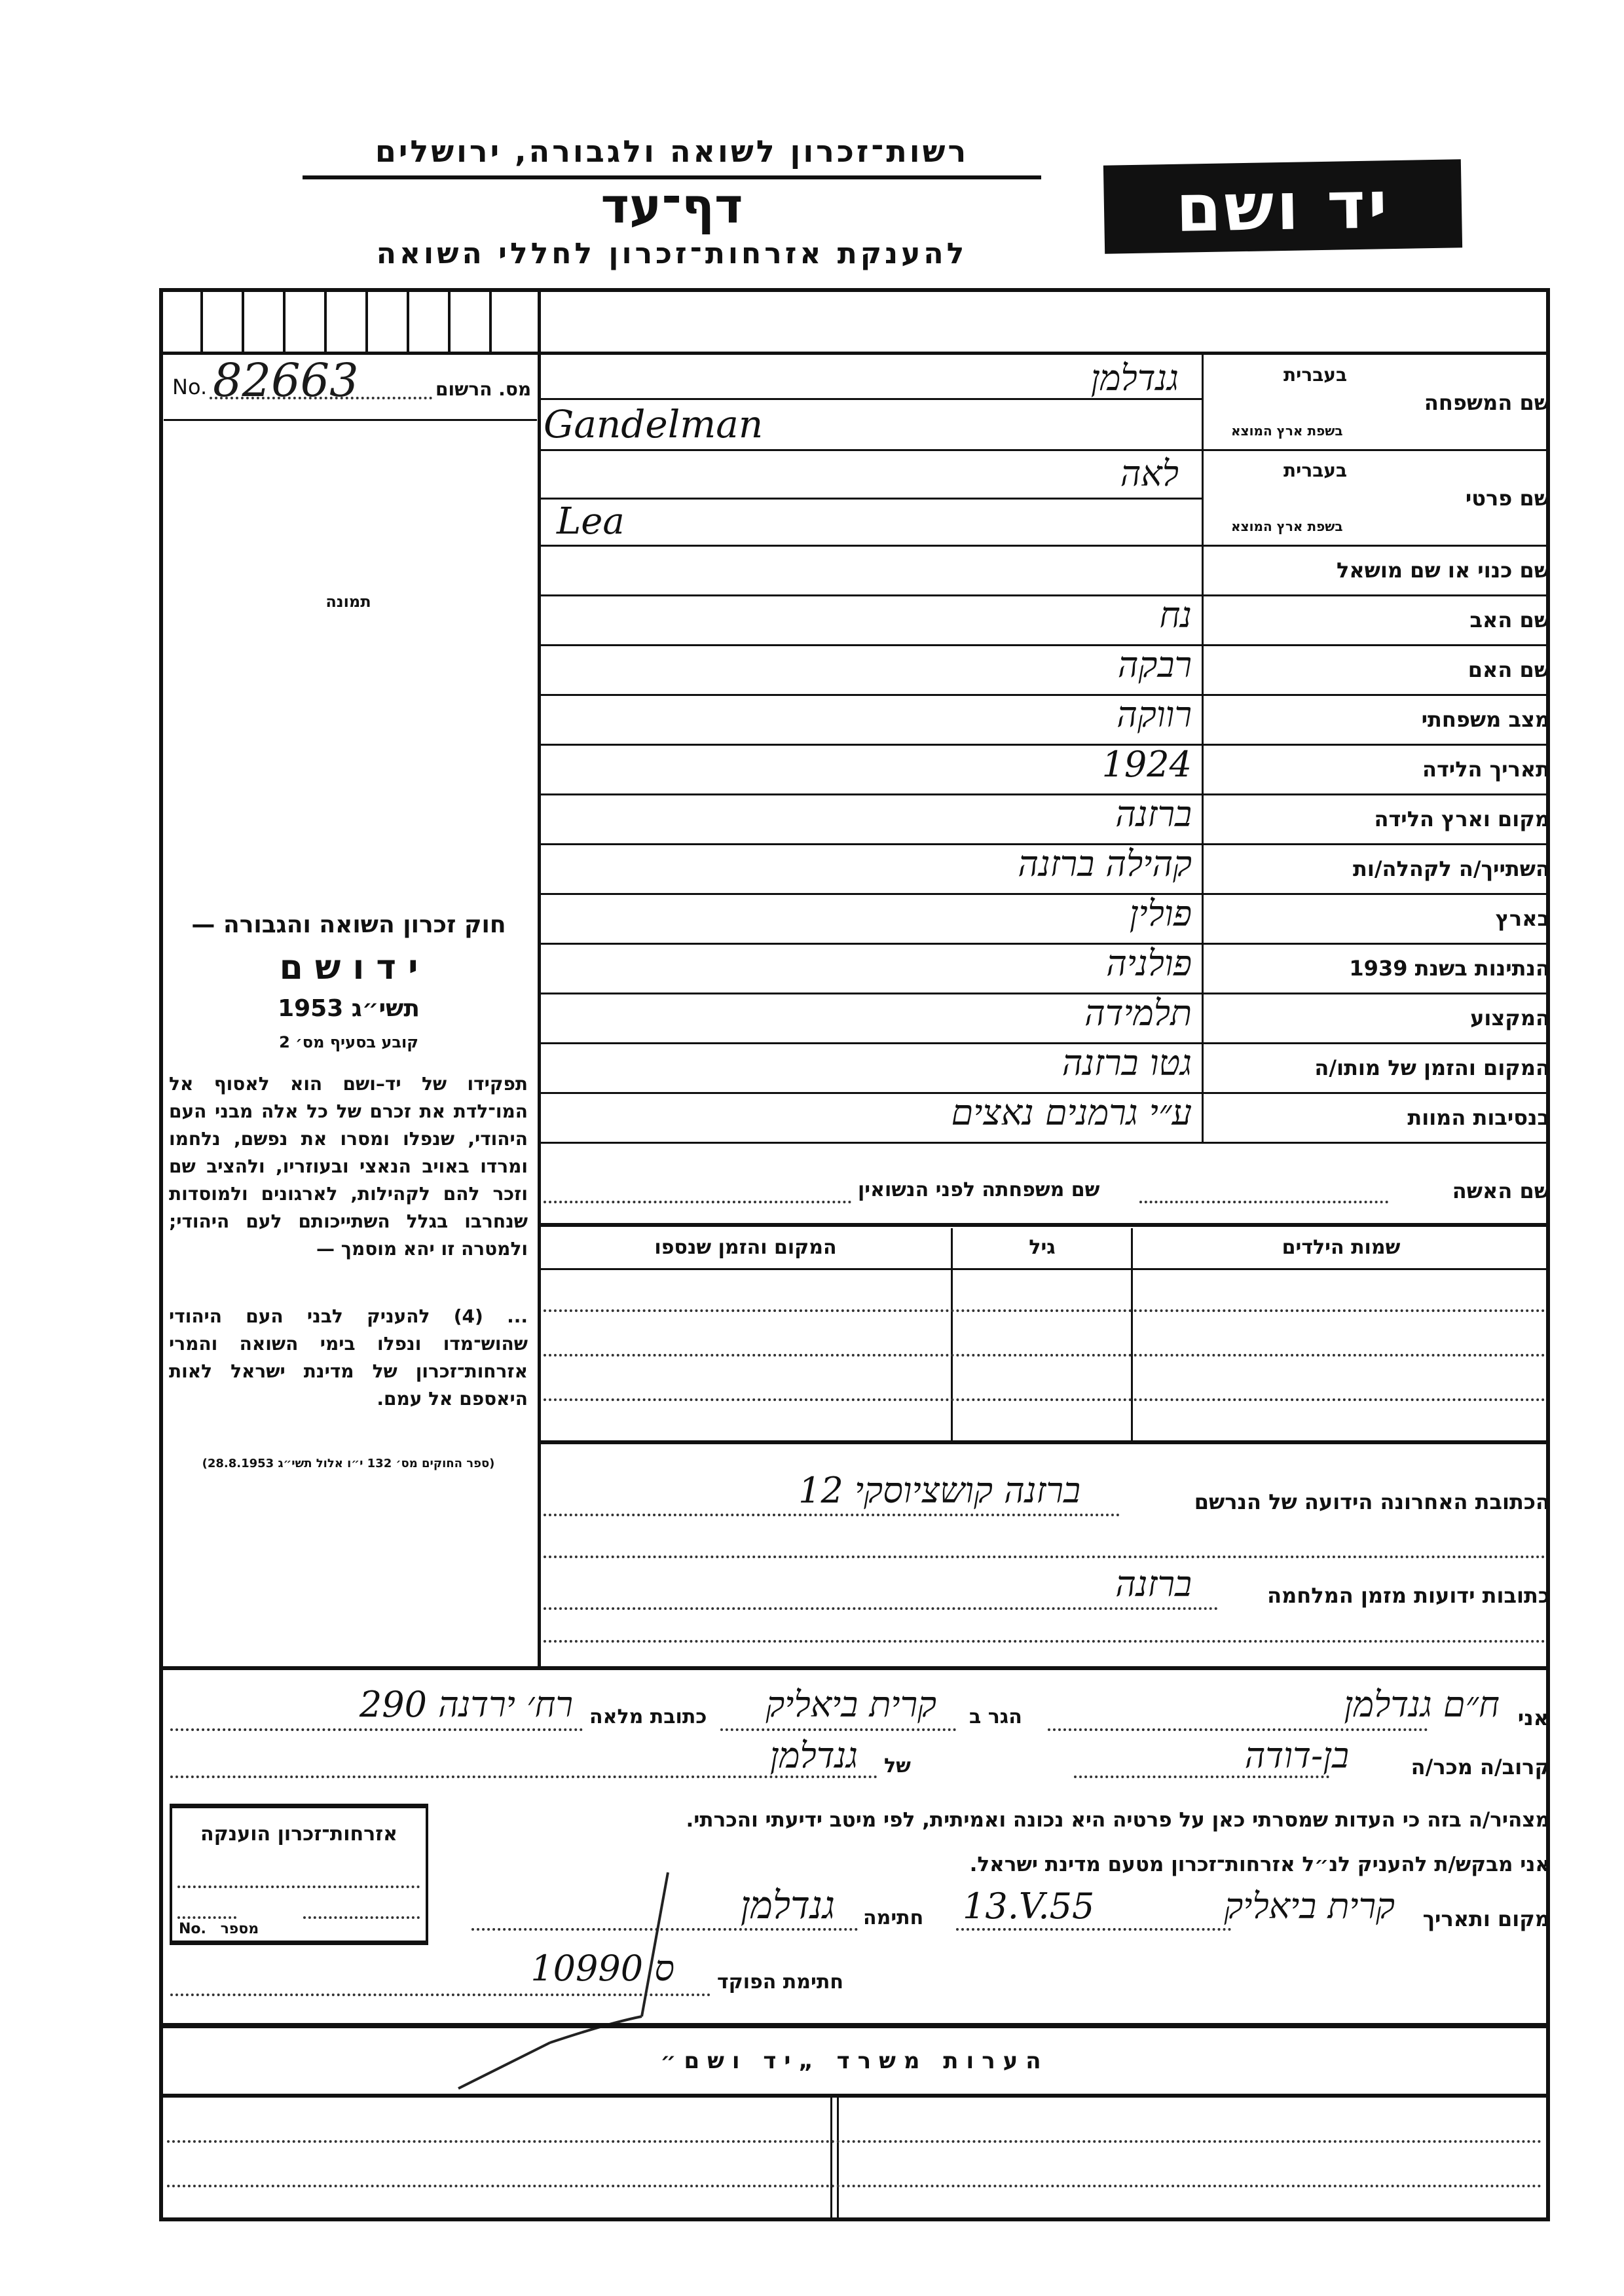 The height and width of the screenshot is (2296, 1624). What do you see at coordinates (1501, 1190) in the screenshot?
I see `wife-label: שם האשה` at bounding box center [1501, 1190].